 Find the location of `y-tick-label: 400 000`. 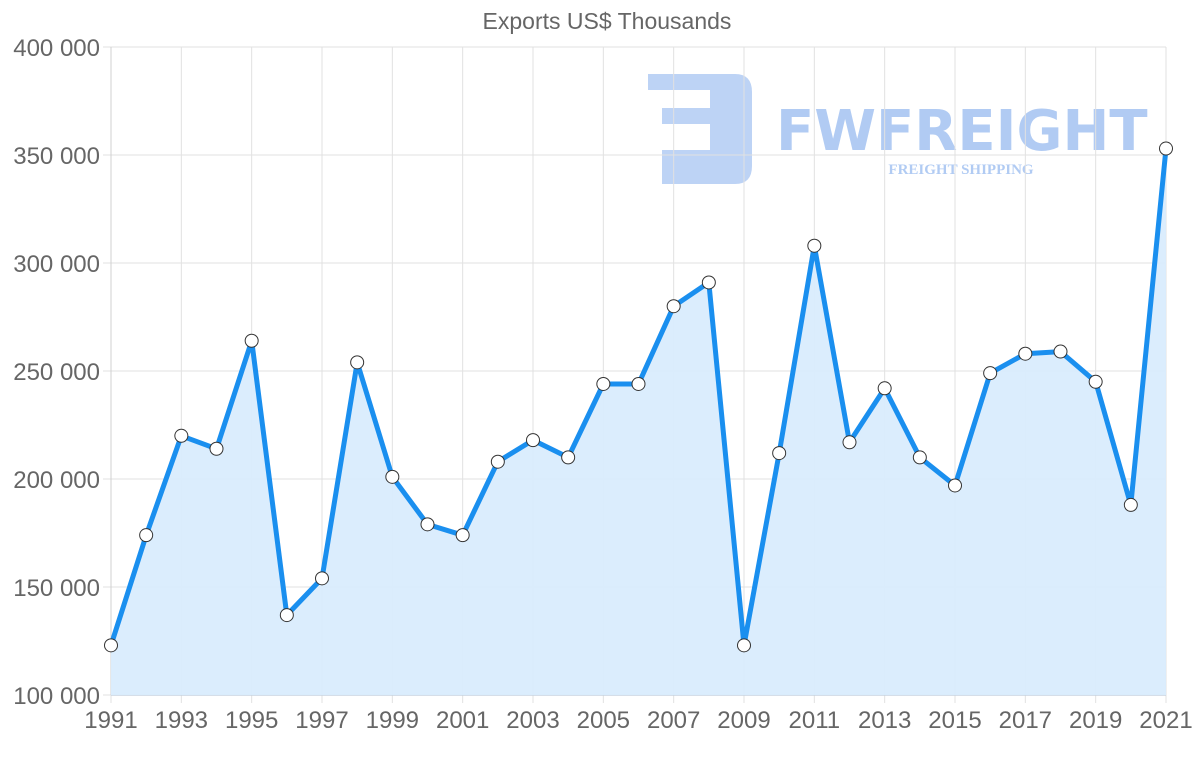

y-tick-label: 400 000 is located at coordinates (56, 48).